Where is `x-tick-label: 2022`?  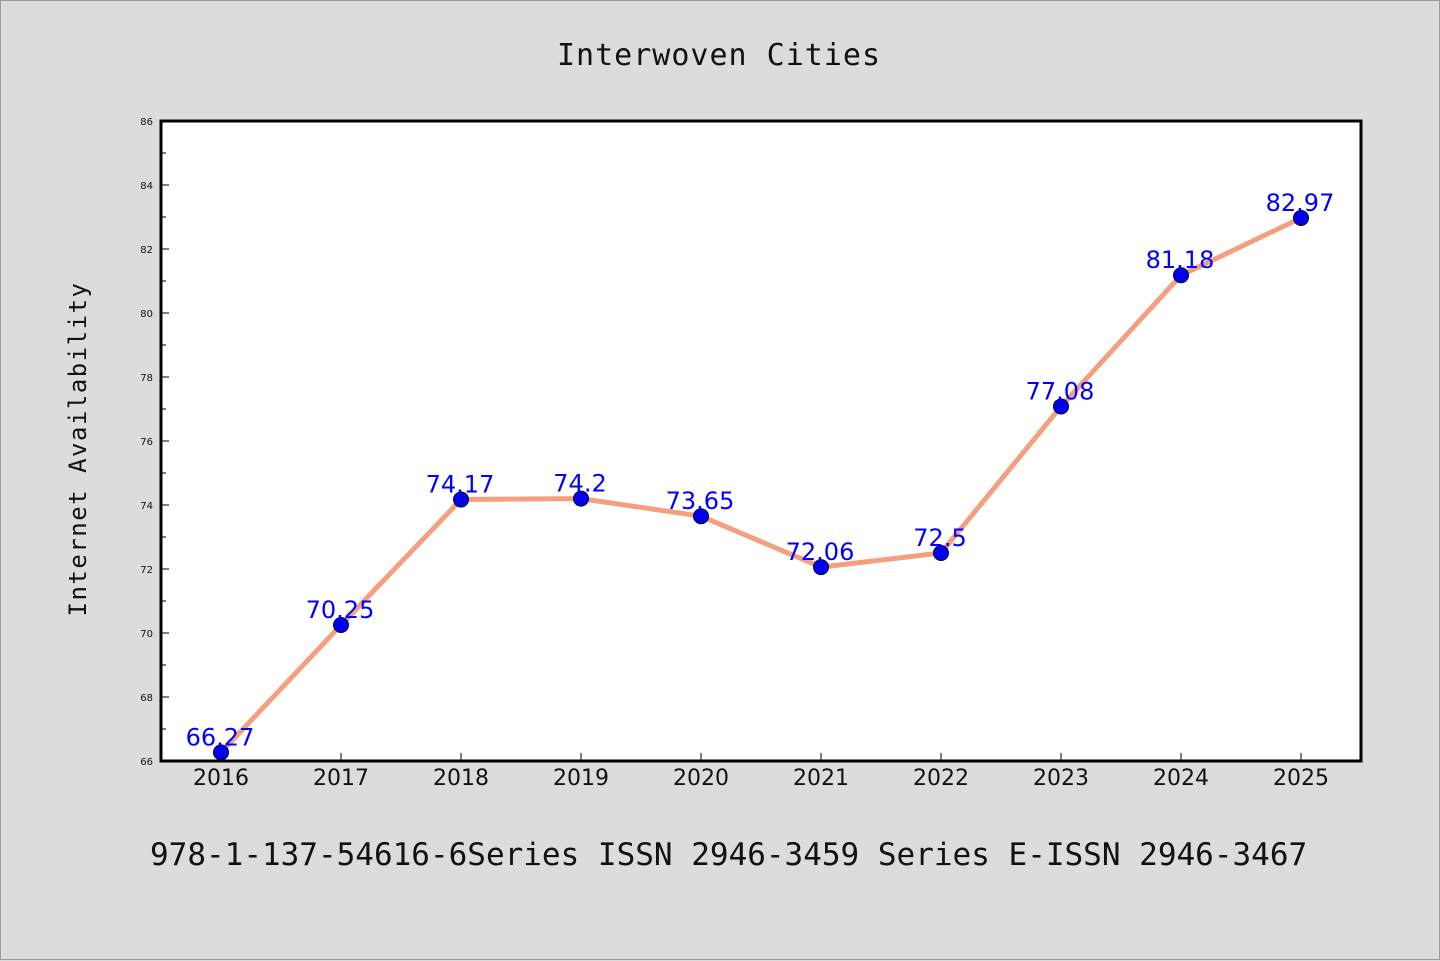
x-tick-label: 2022 is located at coordinates (941, 778).